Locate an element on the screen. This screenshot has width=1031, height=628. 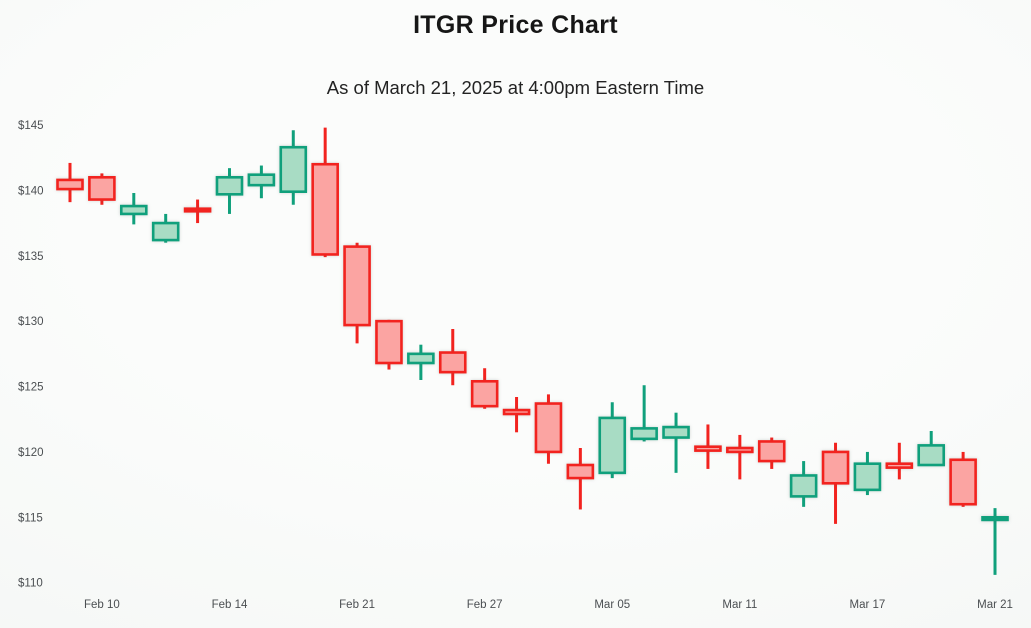
y-tick-label: $115 is located at coordinates (30, 518).